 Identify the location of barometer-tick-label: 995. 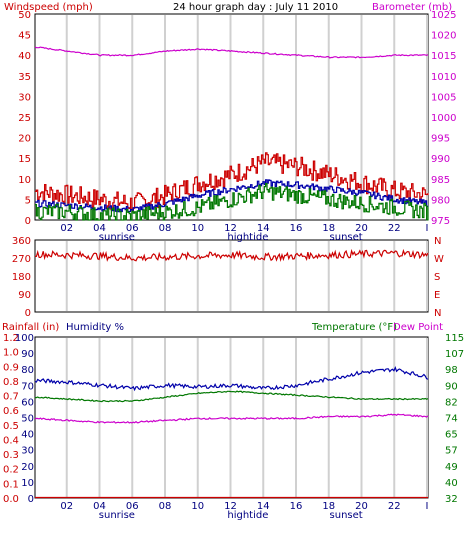
(440, 139).